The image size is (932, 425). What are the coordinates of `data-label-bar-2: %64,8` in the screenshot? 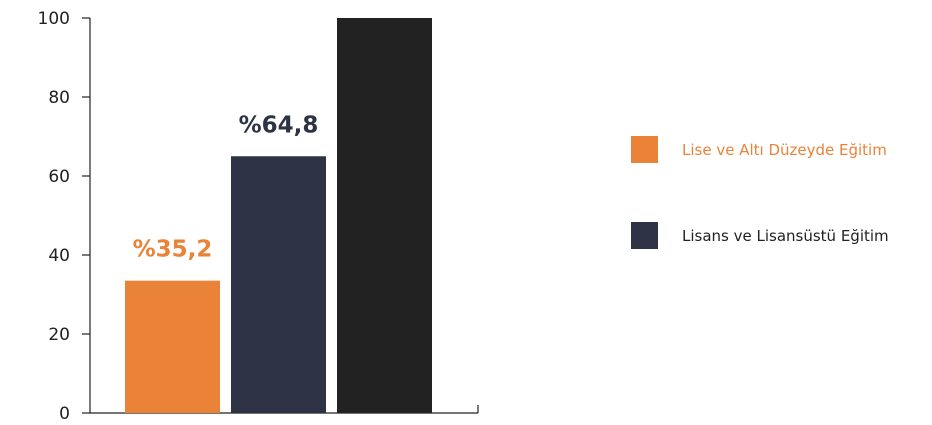 It's located at (279, 125).